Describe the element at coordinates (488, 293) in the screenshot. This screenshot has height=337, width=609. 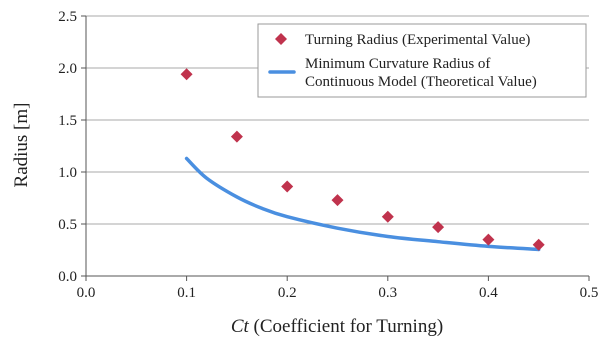
I see `x-tick-label: 0.4` at that location.